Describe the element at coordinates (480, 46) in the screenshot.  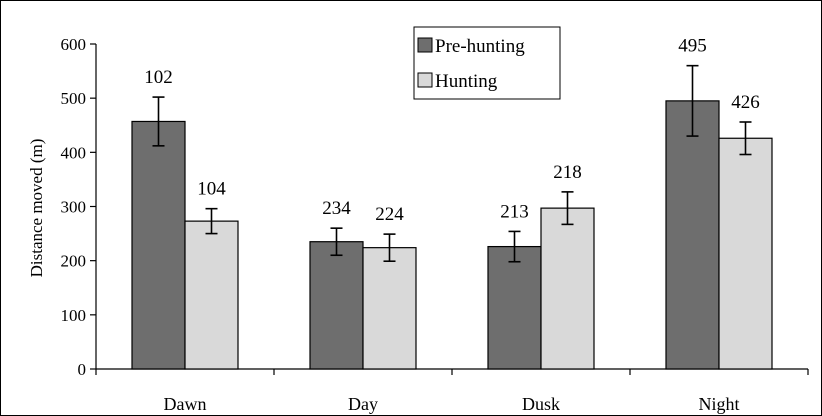
I see `legend-label: Pre-hunting` at that location.